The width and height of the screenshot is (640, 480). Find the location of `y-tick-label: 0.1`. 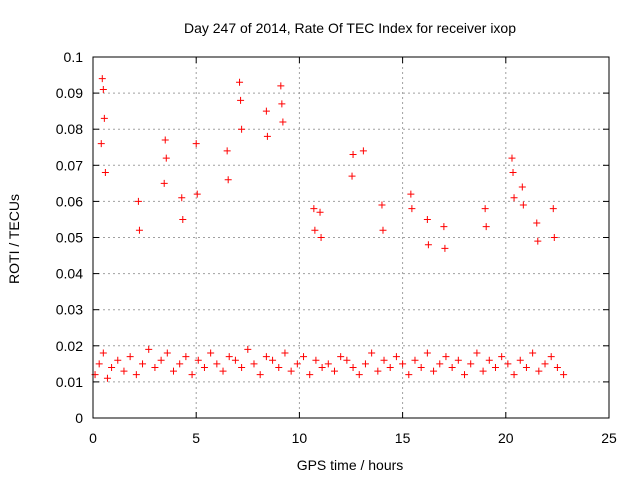

y-tick-label: 0.1 is located at coordinates (74, 57).